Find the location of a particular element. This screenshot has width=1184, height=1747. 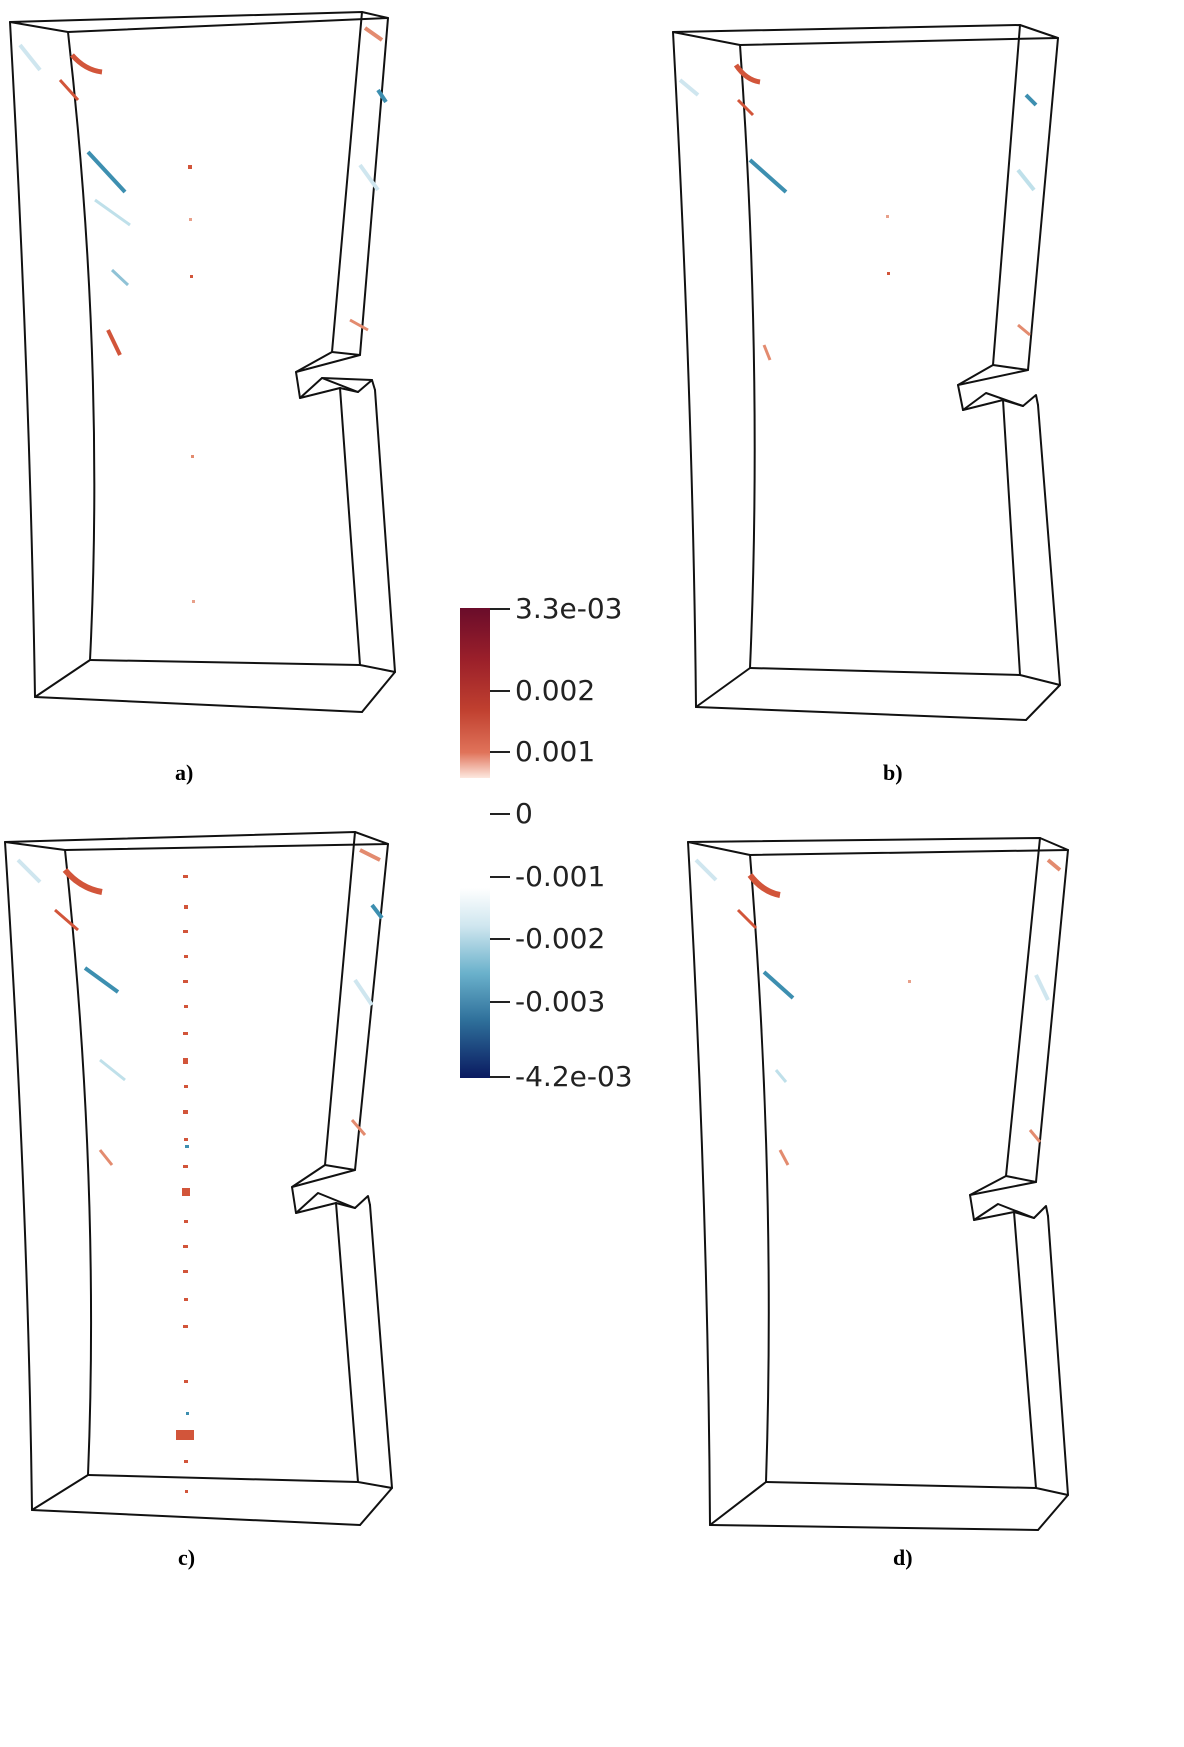

specimen-wireframe-b is located at coordinates (866, 372).